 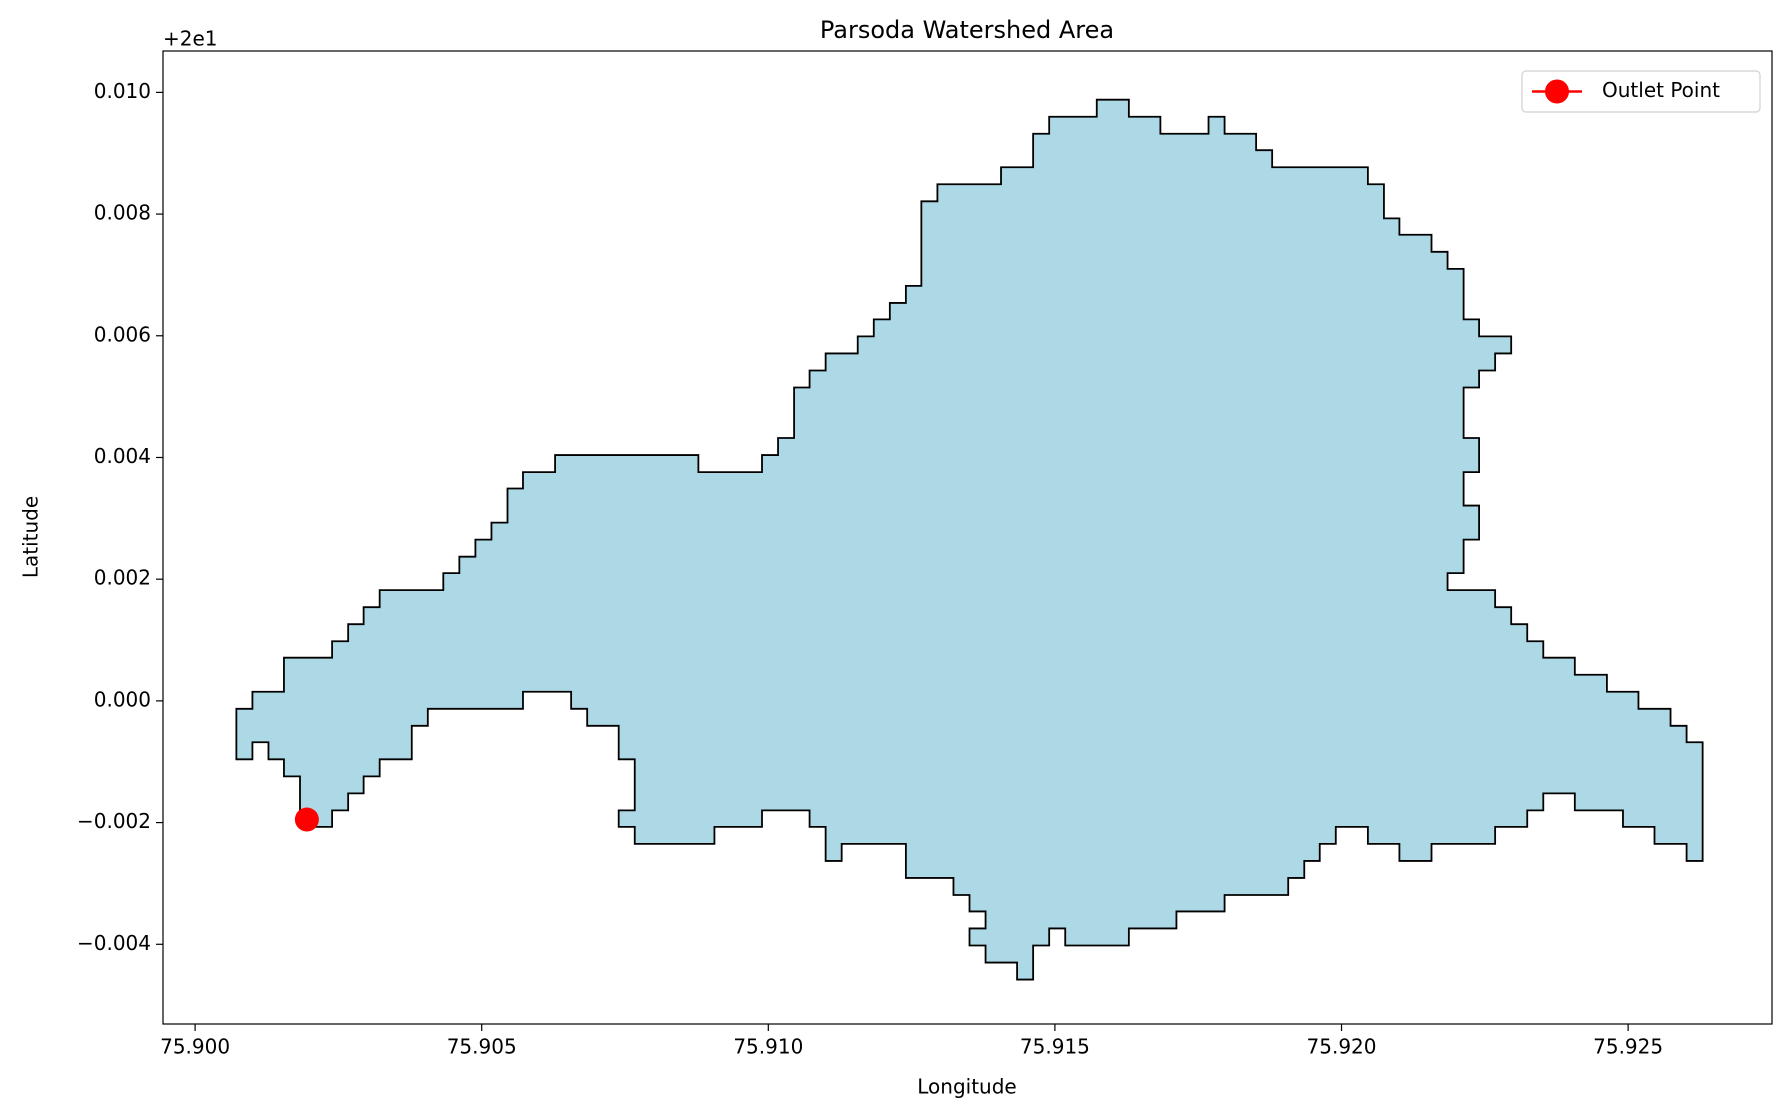 I want to click on outlet-point, so click(x=306, y=819).